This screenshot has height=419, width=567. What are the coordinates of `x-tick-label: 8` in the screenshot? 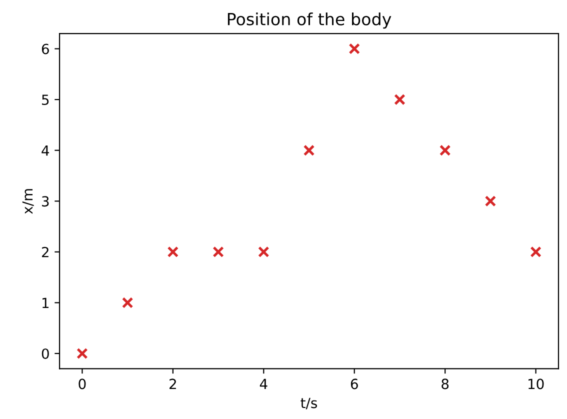 It's located at (445, 384).